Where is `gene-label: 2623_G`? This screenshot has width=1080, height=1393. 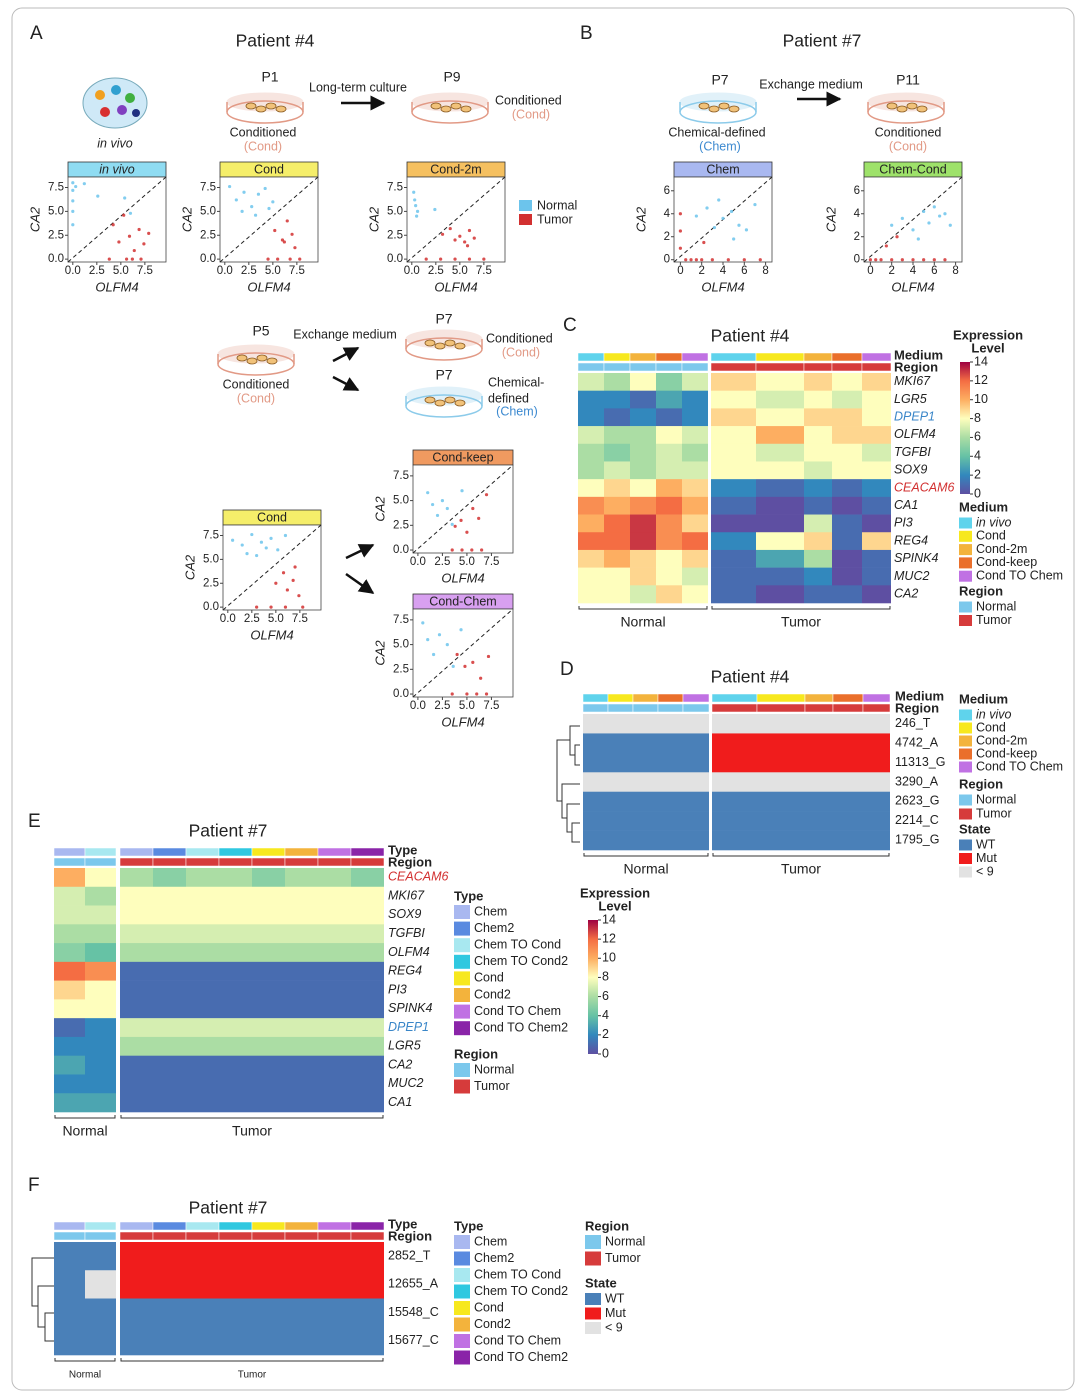
gene-label: 2623_G is located at coordinates (917, 801).